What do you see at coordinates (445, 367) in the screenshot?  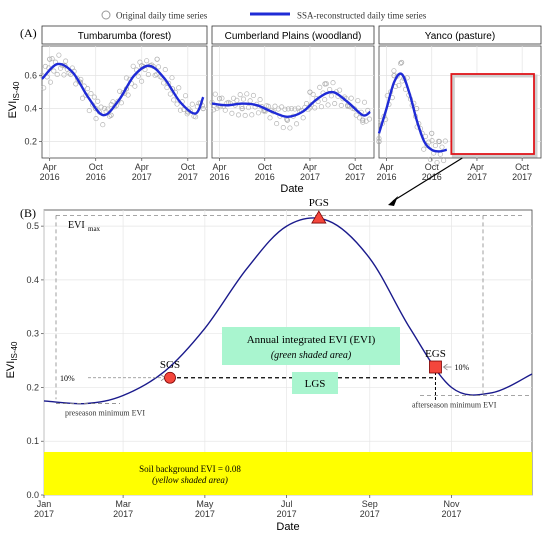 I see `ten-pct-right-arrowhead` at bounding box center [445, 367].